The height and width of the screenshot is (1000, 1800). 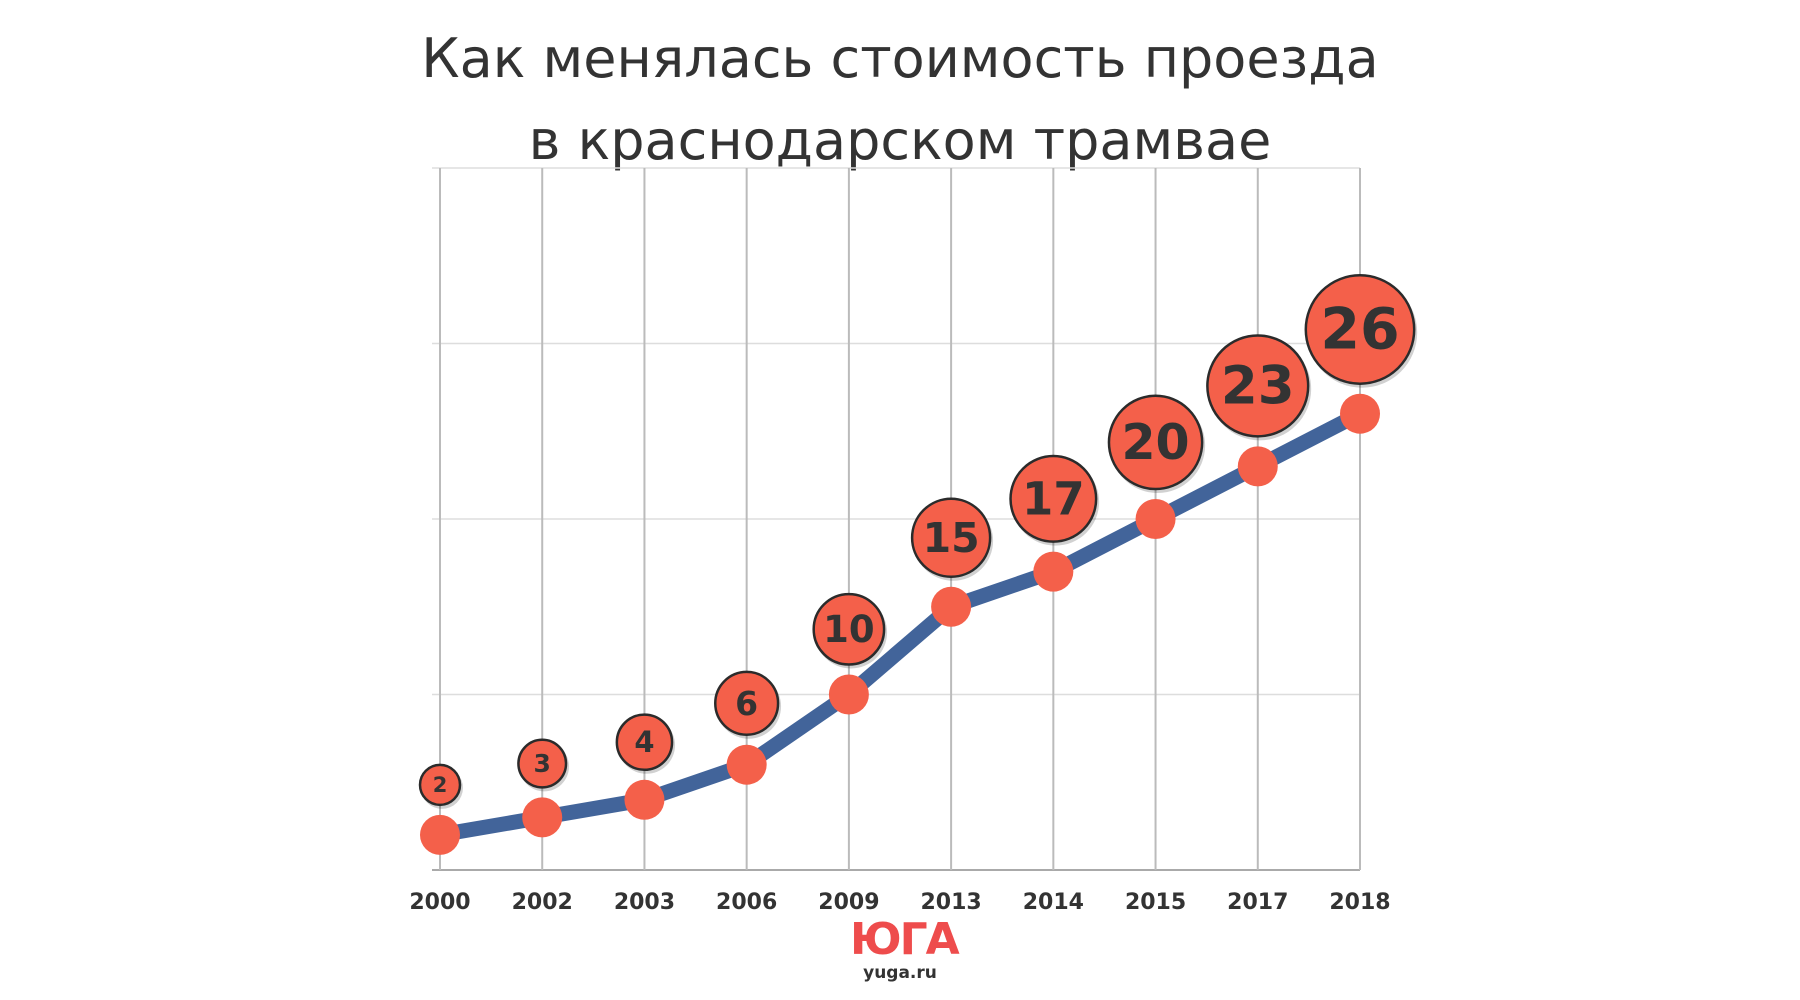 What do you see at coordinates (1155, 902) in the screenshot?
I see `x-tick-label: 2015` at bounding box center [1155, 902].